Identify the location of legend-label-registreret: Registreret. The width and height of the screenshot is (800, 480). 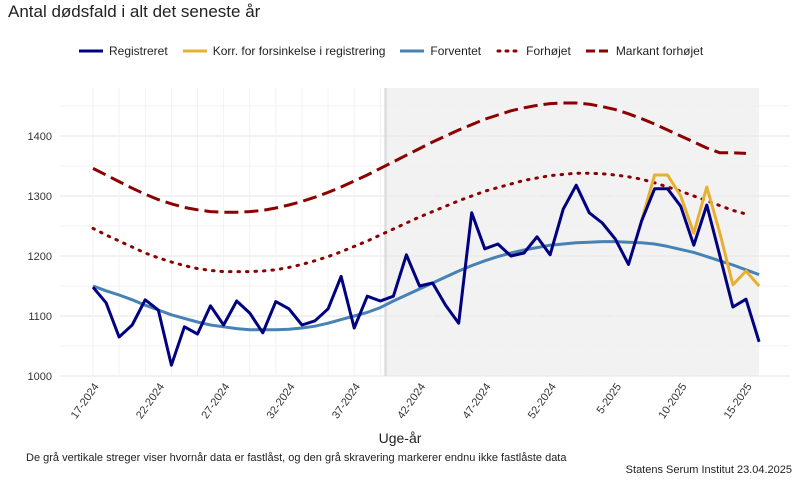
(138, 51).